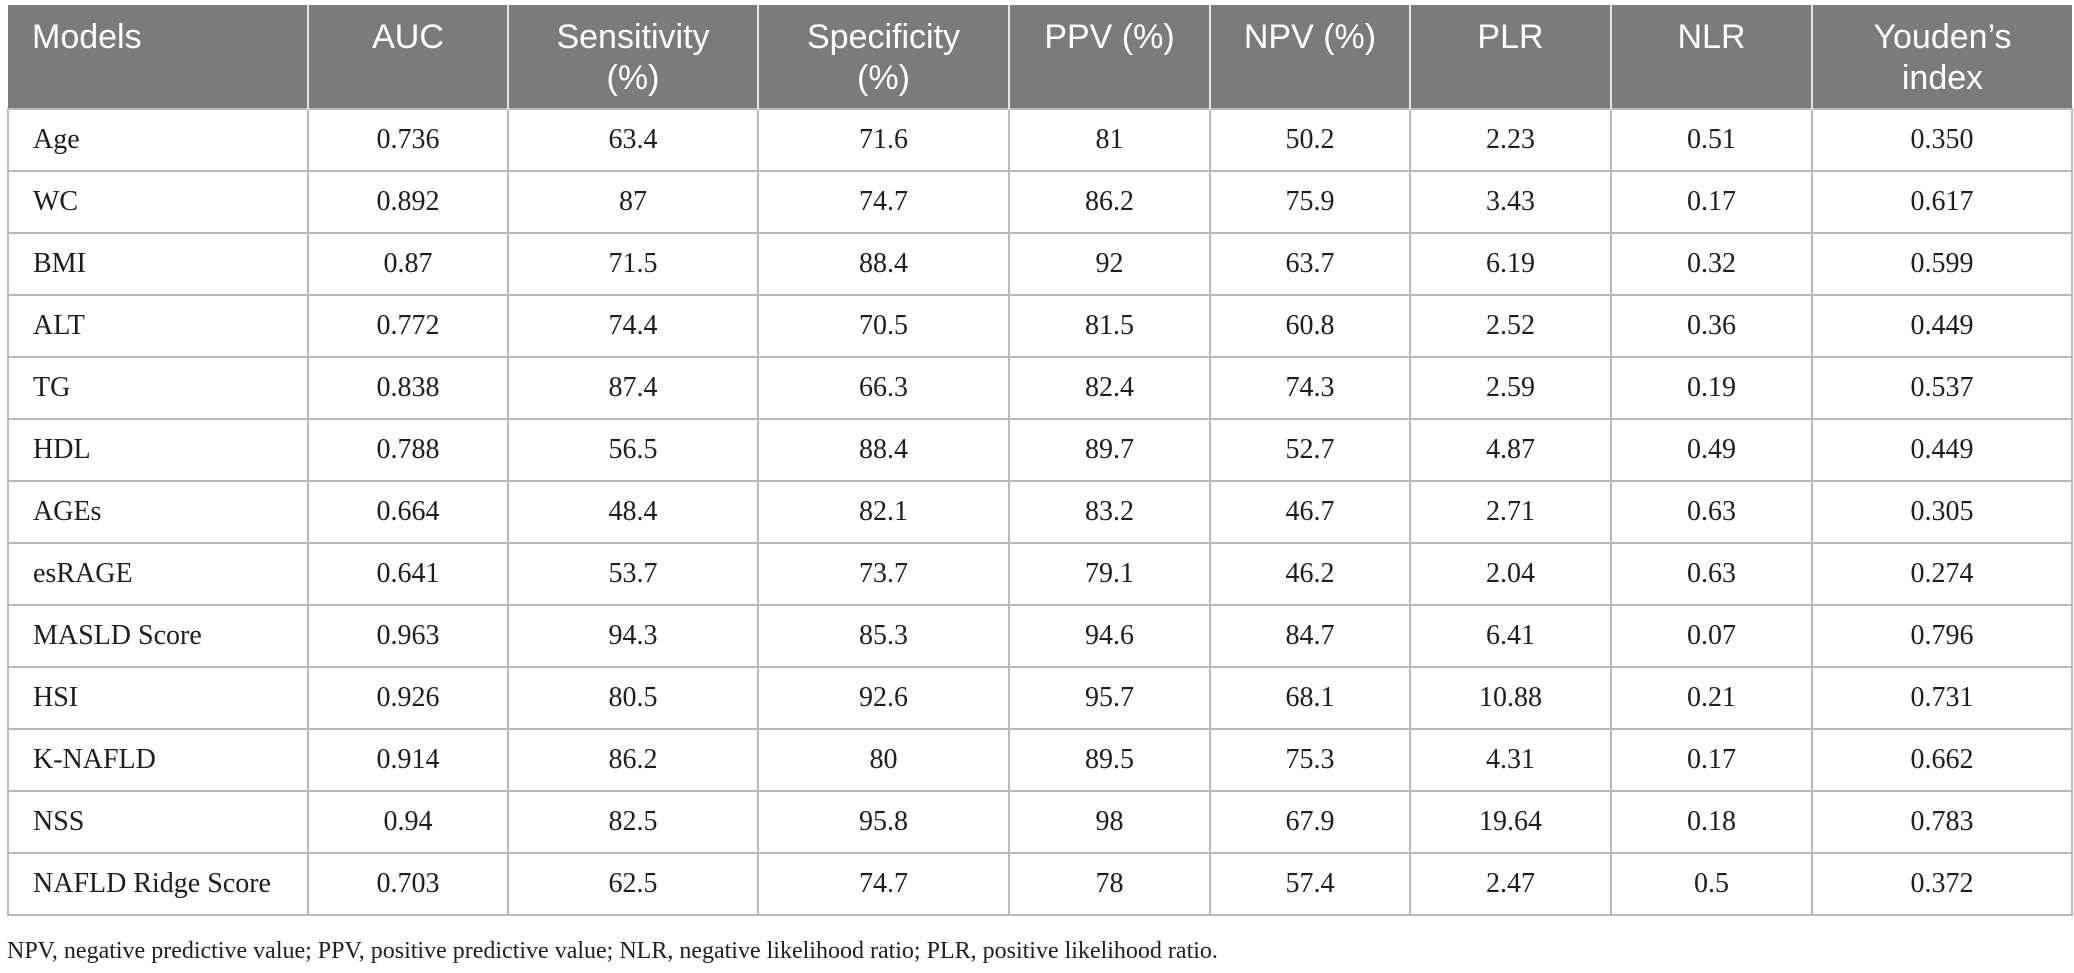 The width and height of the screenshot is (2074, 973). I want to click on cell-ppv: 94.6, so click(1109, 636).